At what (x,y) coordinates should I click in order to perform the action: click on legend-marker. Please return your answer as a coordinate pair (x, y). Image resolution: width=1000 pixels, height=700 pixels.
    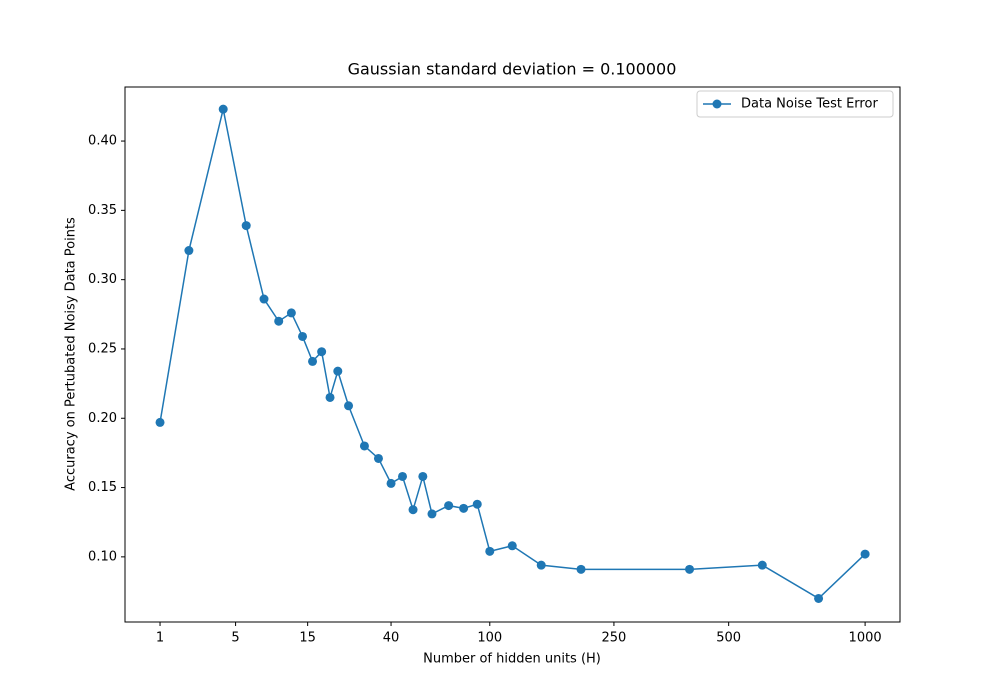
    Looking at the image, I should click on (717, 104).